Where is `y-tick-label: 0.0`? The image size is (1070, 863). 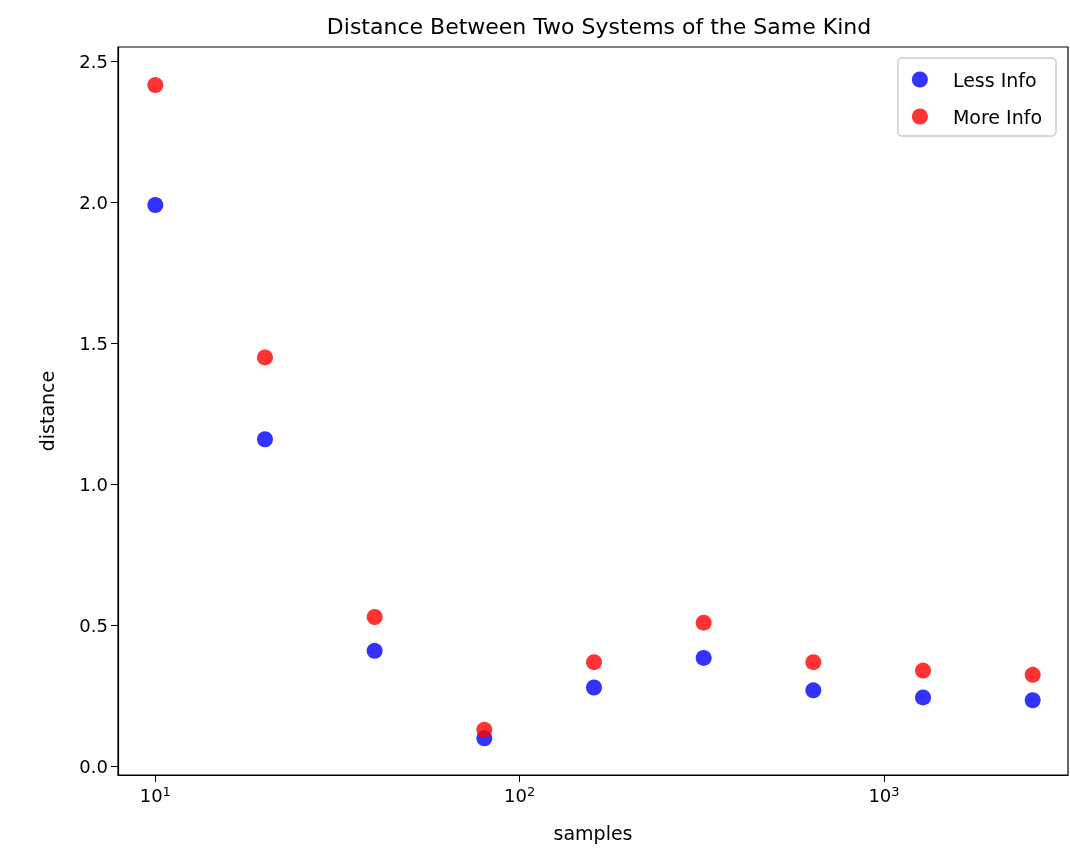 y-tick-label: 0.0 is located at coordinates (93, 767).